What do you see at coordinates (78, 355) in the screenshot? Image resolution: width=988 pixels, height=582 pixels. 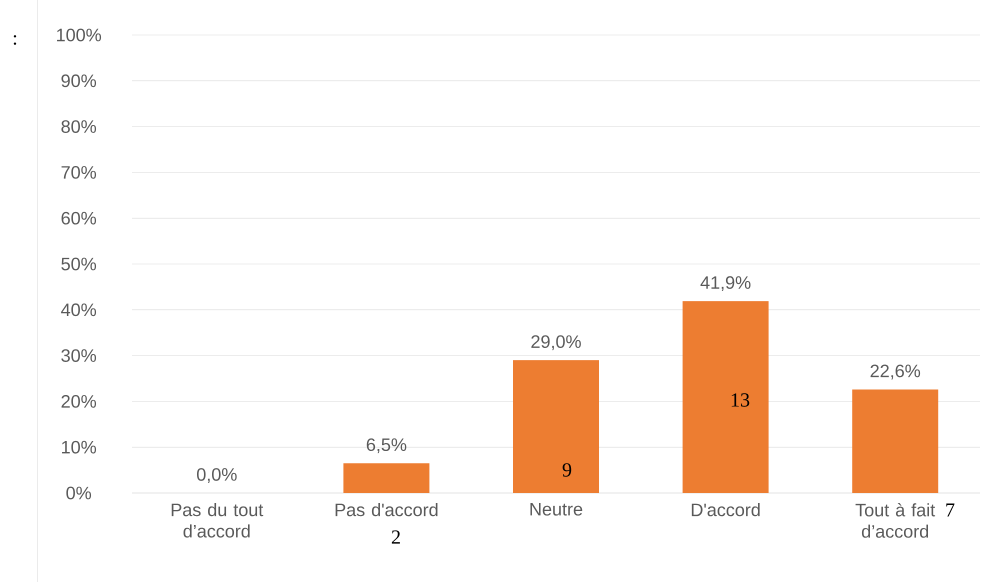 I see `y-tick-label: 30%` at bounding box center [78, 355].